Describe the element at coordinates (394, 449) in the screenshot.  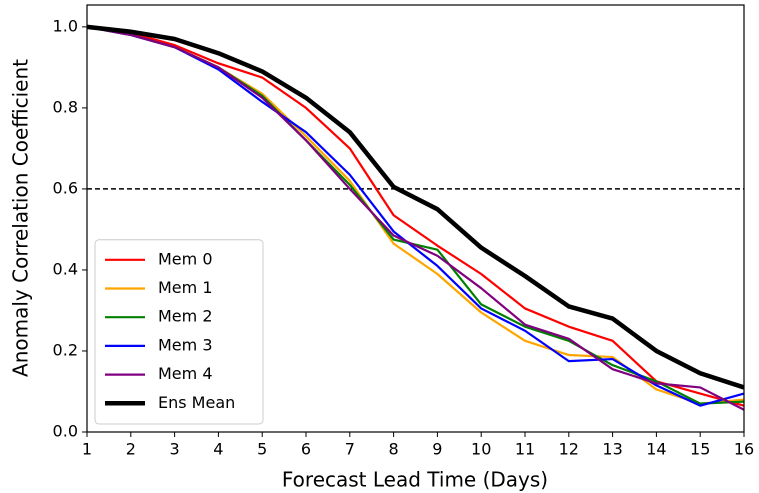
I see `x-tick-label: 8` at that location.